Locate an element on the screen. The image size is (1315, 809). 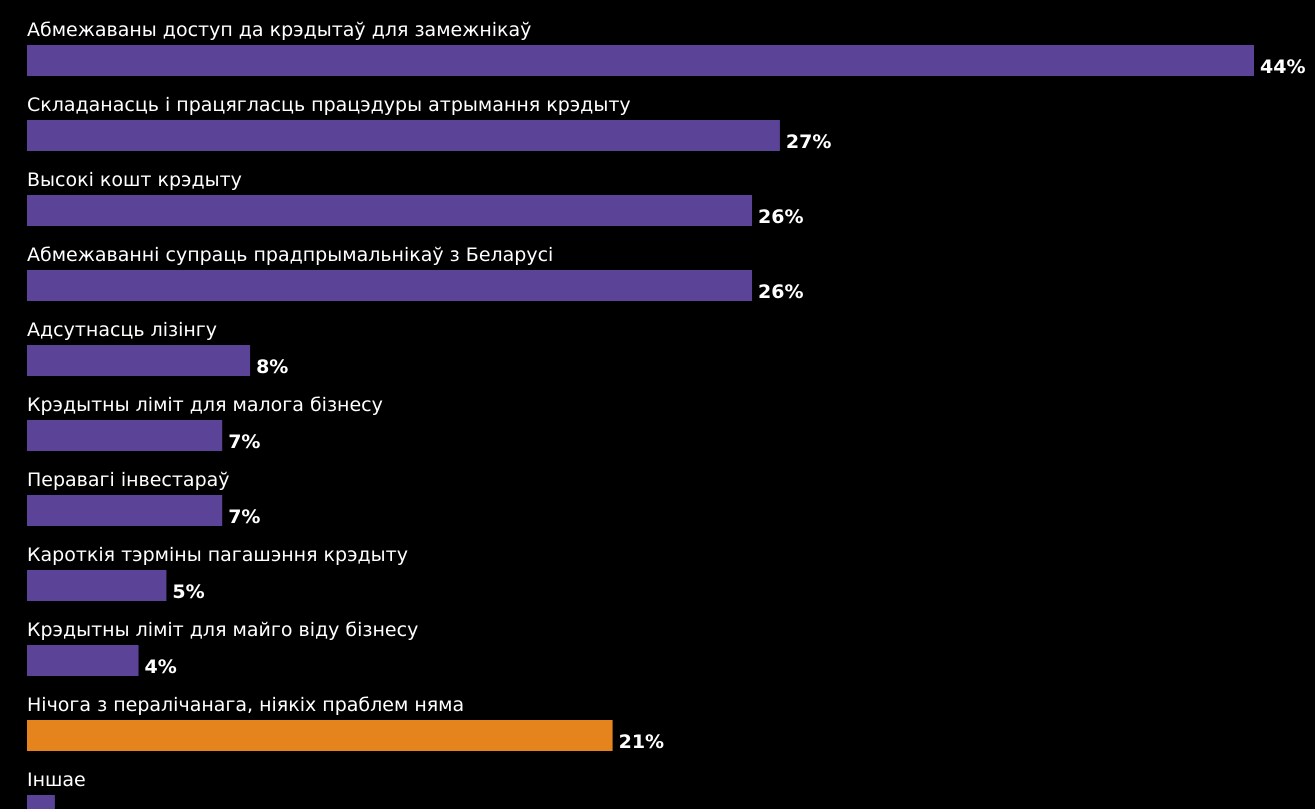
value-label: 1% is located at coordinates (77, 807).